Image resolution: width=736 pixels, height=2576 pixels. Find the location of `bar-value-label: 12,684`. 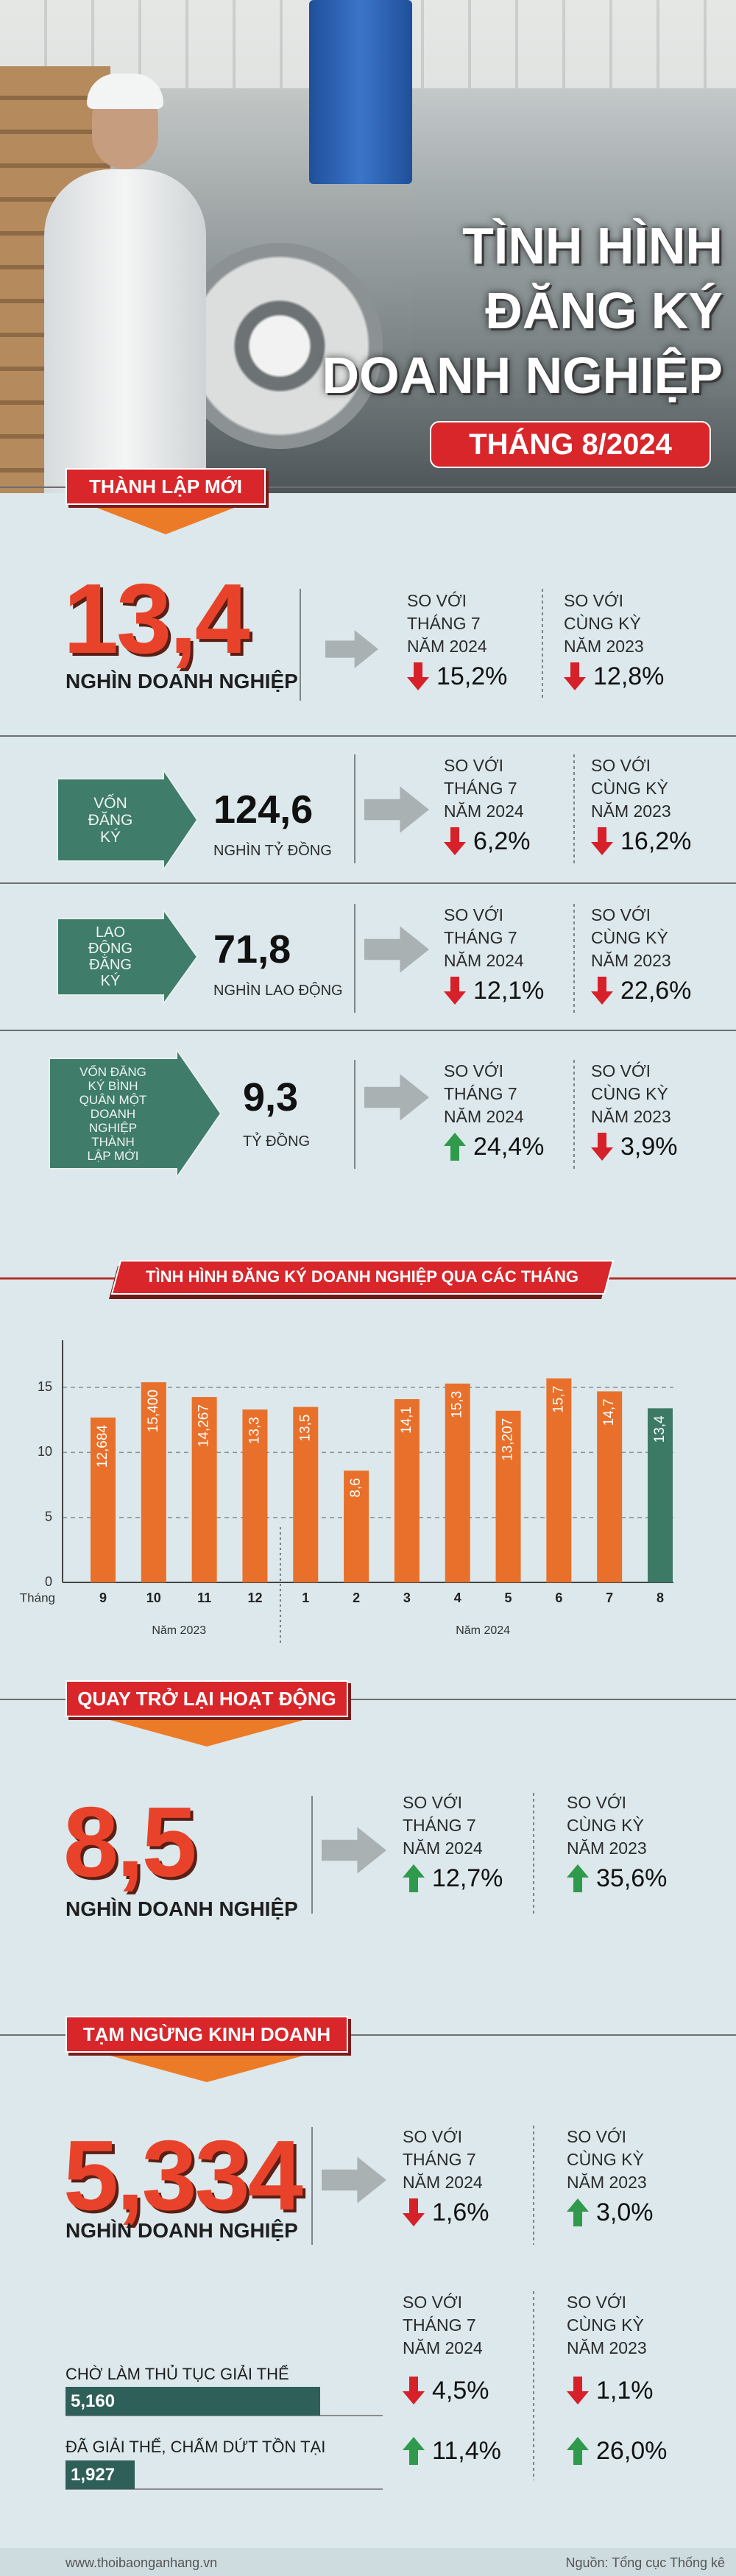

bar-value-label: 12,684 is located at coordinates (102, 1446).